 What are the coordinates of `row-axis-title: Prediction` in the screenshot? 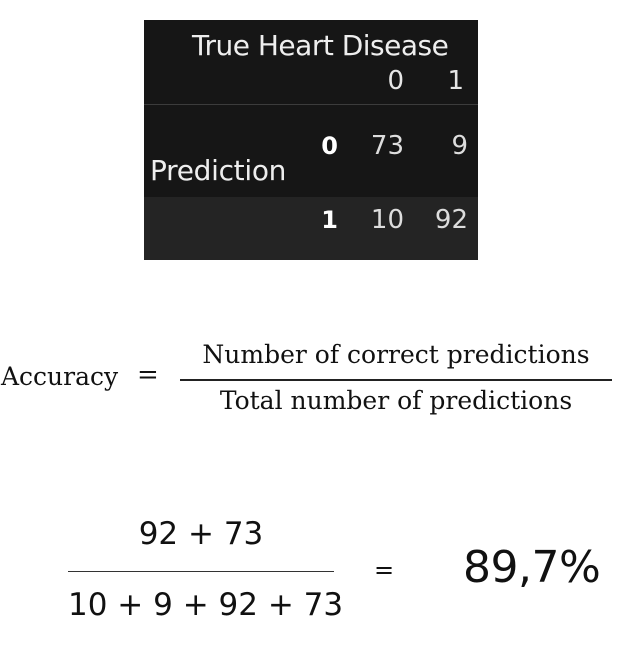 It's located at (218, 170).